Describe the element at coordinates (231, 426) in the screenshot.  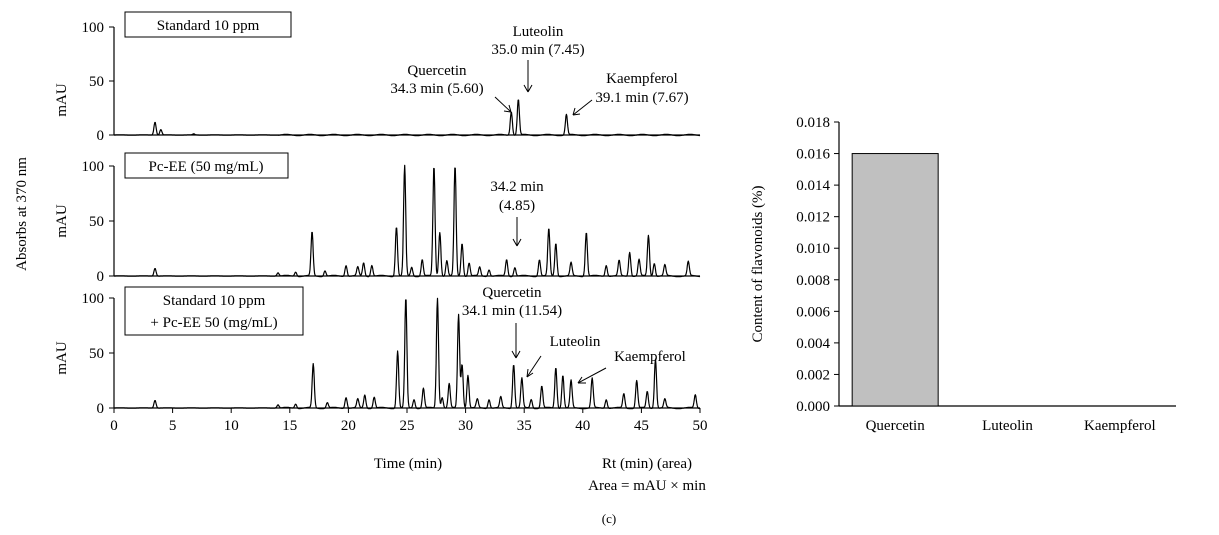
I see `x-tick-label: 10` at that location.